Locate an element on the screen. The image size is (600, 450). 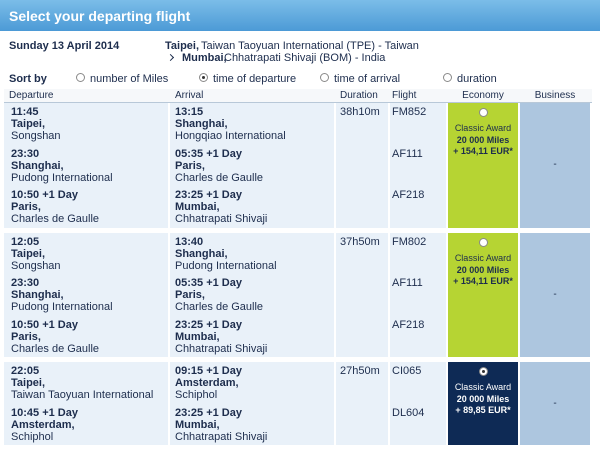
column-header: Flight is located at coordinates (404, 95).